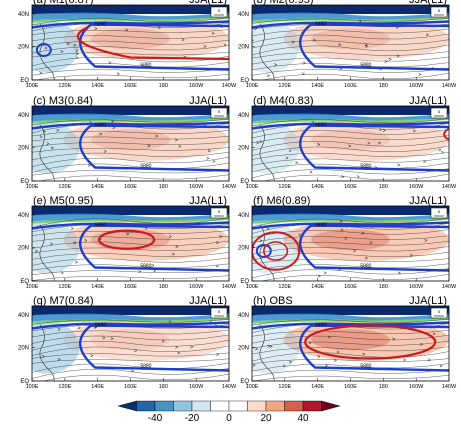 This screenshot has height=426, width=461. I want to click on y-tick-label: EQ, so click(244, 382).